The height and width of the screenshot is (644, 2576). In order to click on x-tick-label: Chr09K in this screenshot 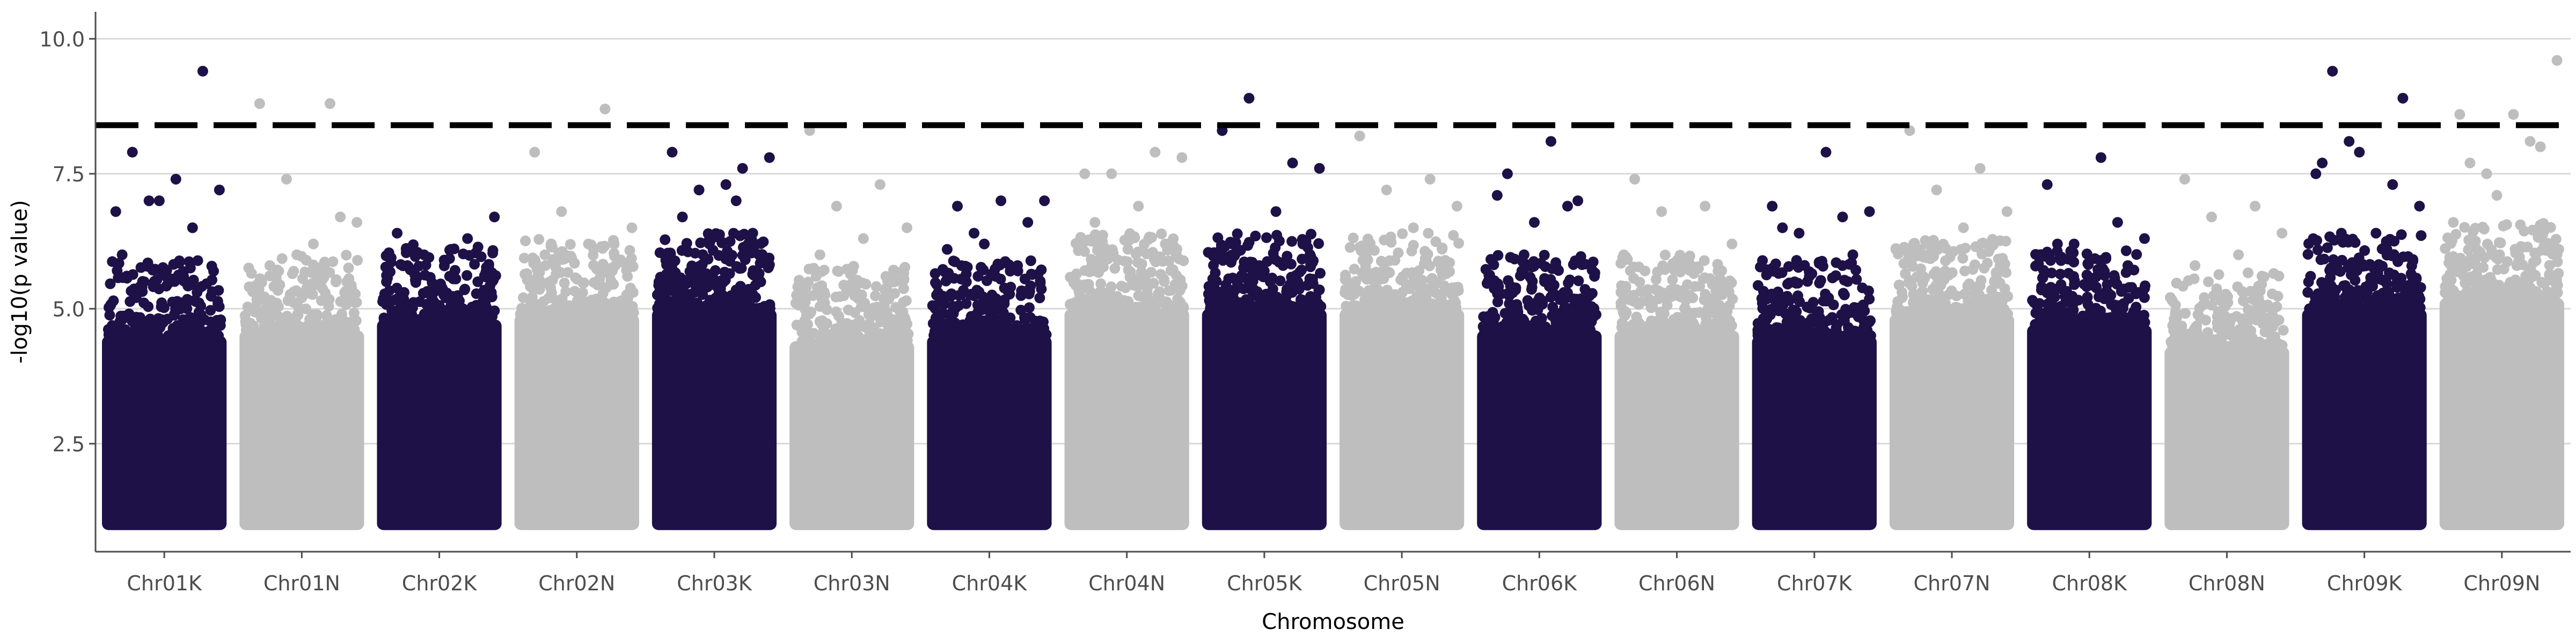, I will do `click(2365, 583)`.